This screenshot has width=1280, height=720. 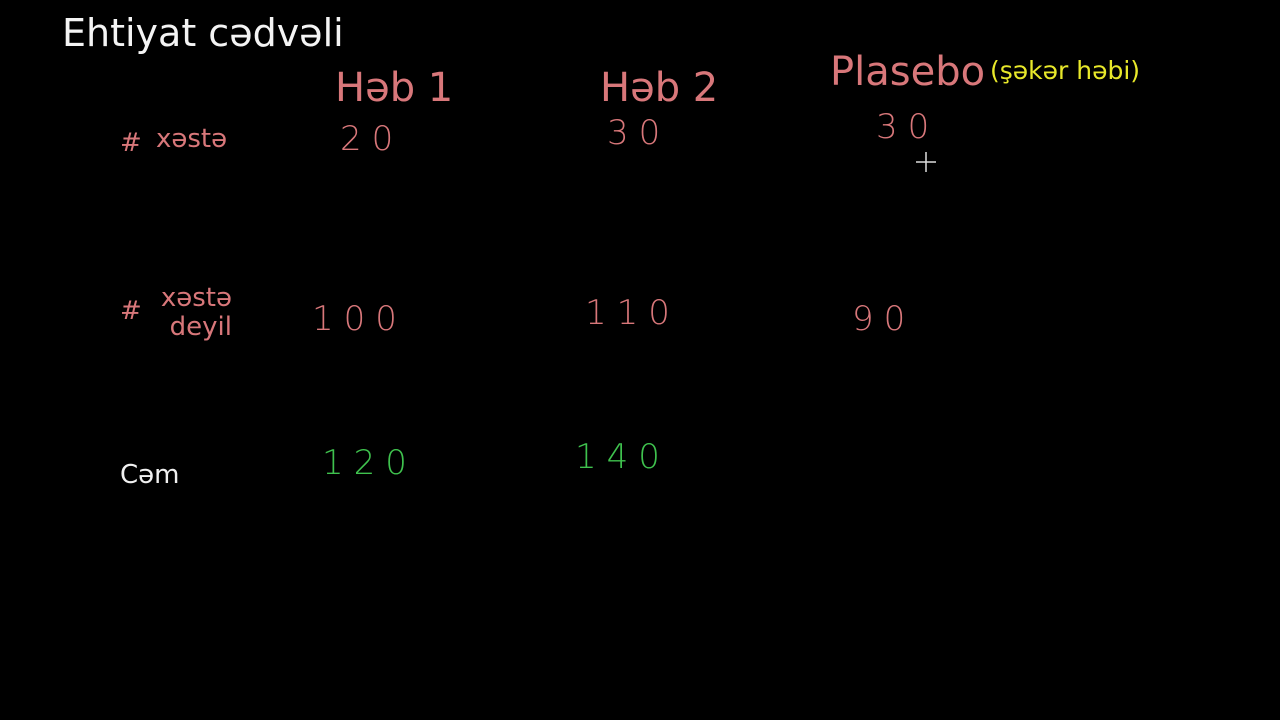 I want to click on cell: 120, so click(x=369, y=463).